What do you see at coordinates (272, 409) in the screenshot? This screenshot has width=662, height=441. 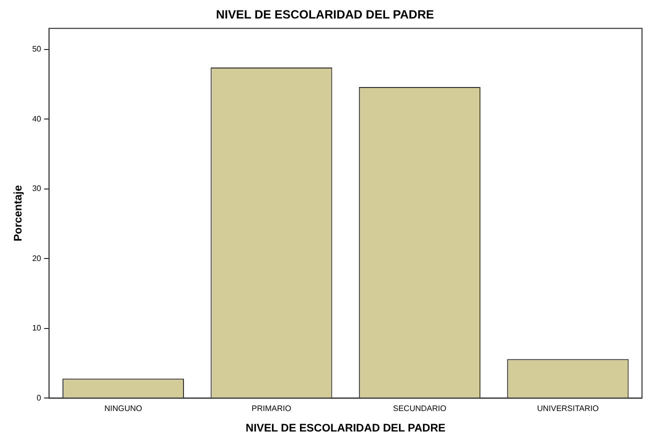 I see `x-tick-label: PRIMARIO` at bounding box center [272, 409].